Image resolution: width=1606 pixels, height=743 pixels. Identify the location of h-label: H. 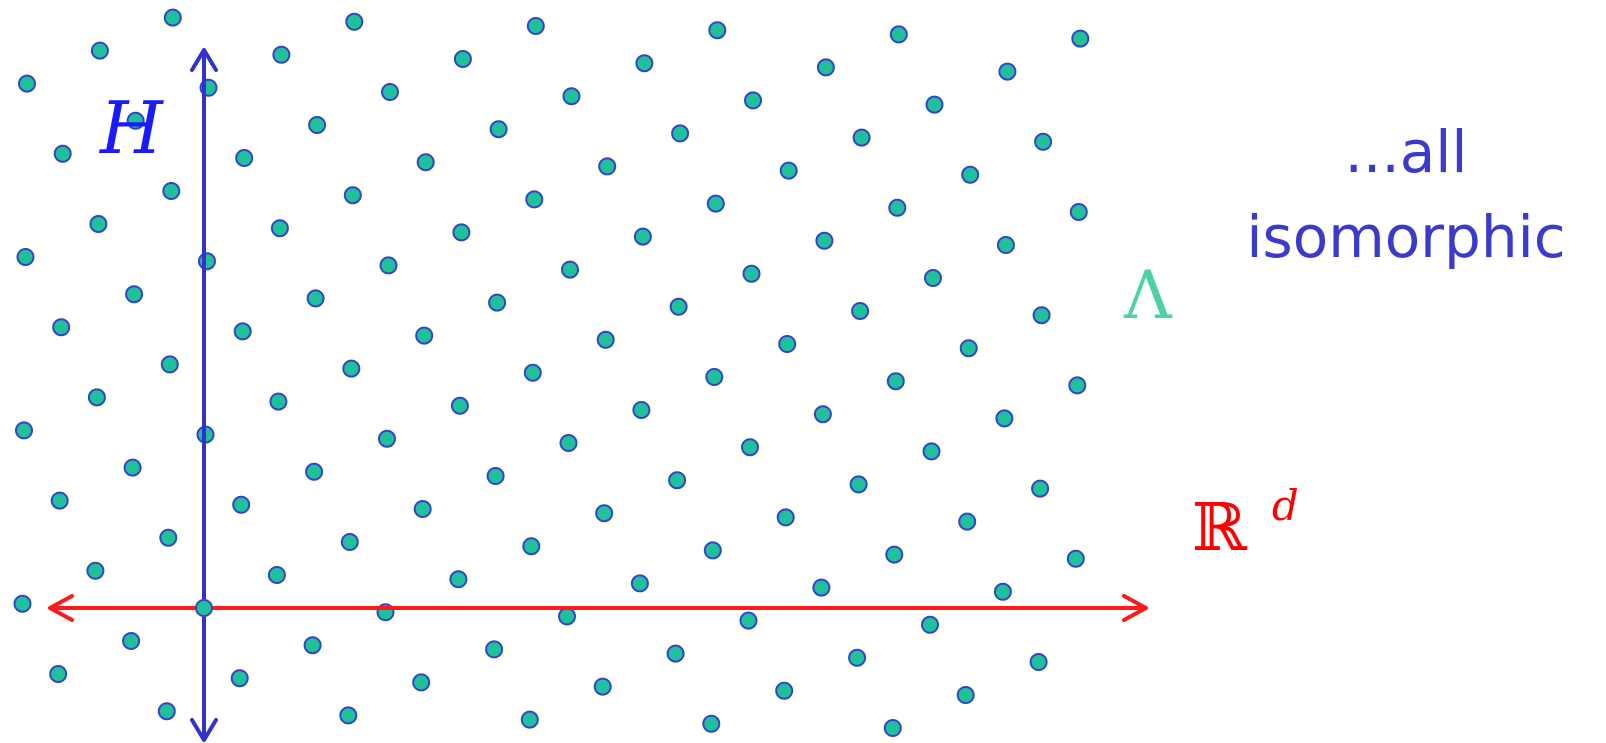
(131, 128).